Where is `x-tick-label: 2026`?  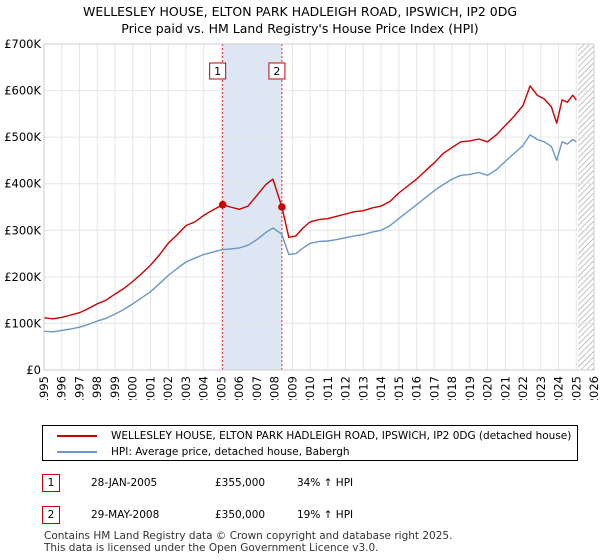 x-tick-label: 2026 is located at coordinates (593, 388).